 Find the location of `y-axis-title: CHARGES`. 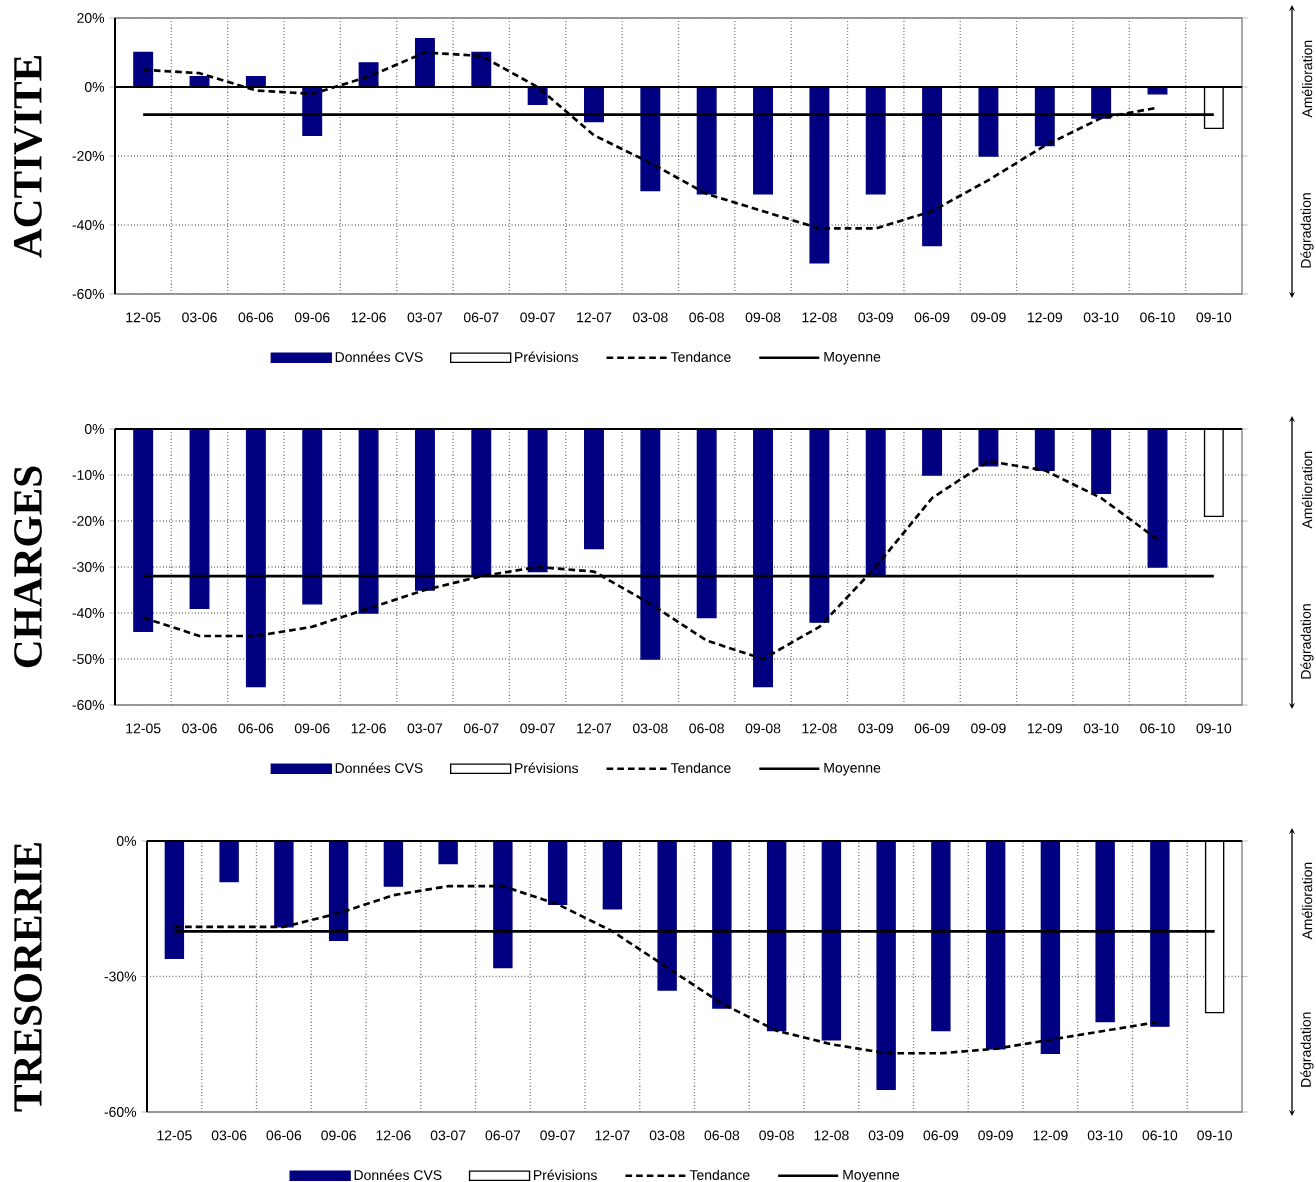

y-axis-title: CHARGES is located at coordinates (28, 567).